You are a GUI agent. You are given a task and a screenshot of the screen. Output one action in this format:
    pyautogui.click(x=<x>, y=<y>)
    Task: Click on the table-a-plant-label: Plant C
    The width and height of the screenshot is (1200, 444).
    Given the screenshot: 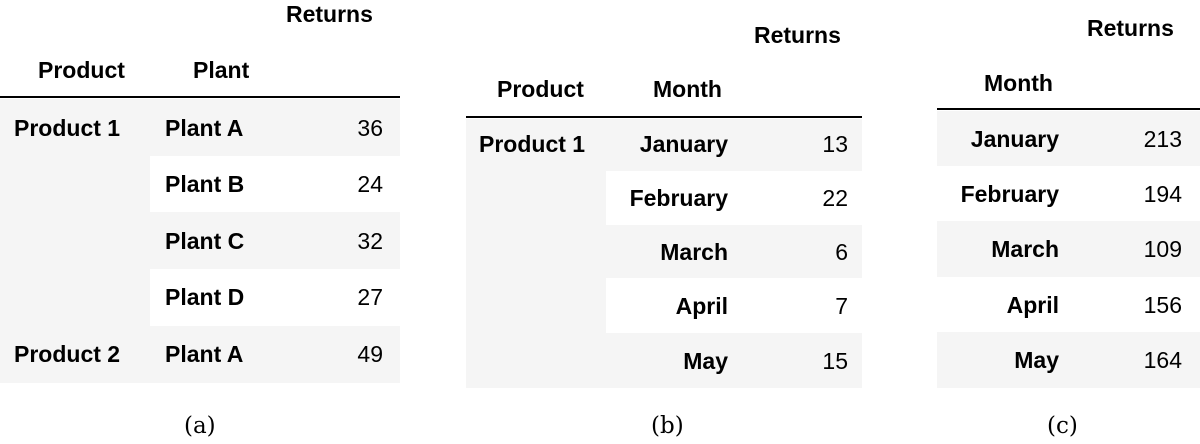 What is the action you would take?
    pyautogui.click(x=205, y=241)
    